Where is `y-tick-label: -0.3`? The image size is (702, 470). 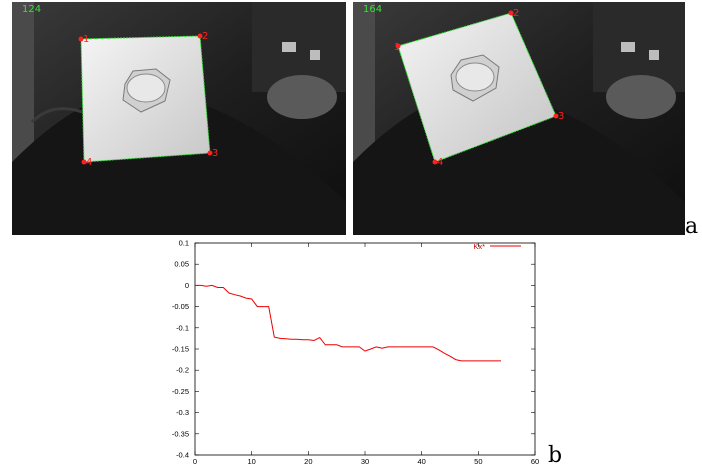 y-tick-label: -0.3 is located at coordinates (182, 412).